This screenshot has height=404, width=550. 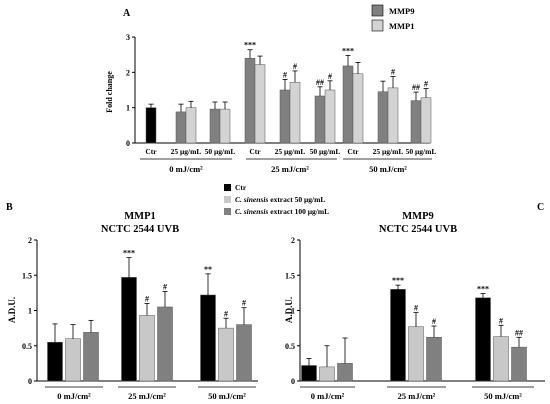 What do you see at coordinates (128, 108) in the screenshot?
I see `panel-a-y-tick-label: 1` at bounding box center [128, 108].